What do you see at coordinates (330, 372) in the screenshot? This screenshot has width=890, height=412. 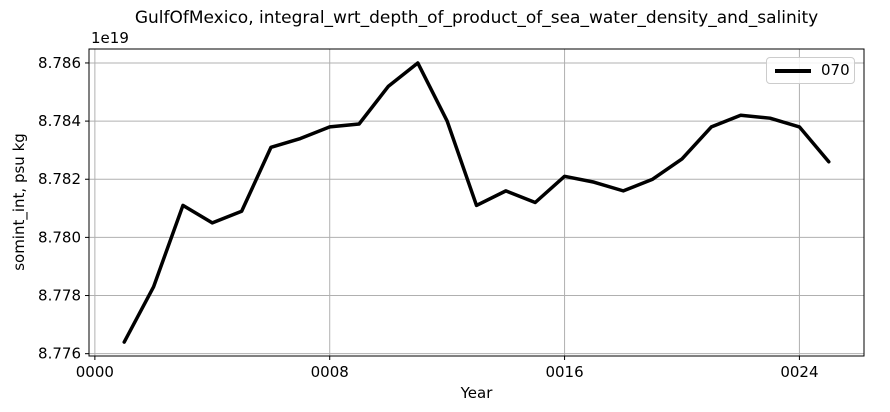 I see `x-tick-label: 0008` at bounding box center [330, 372].